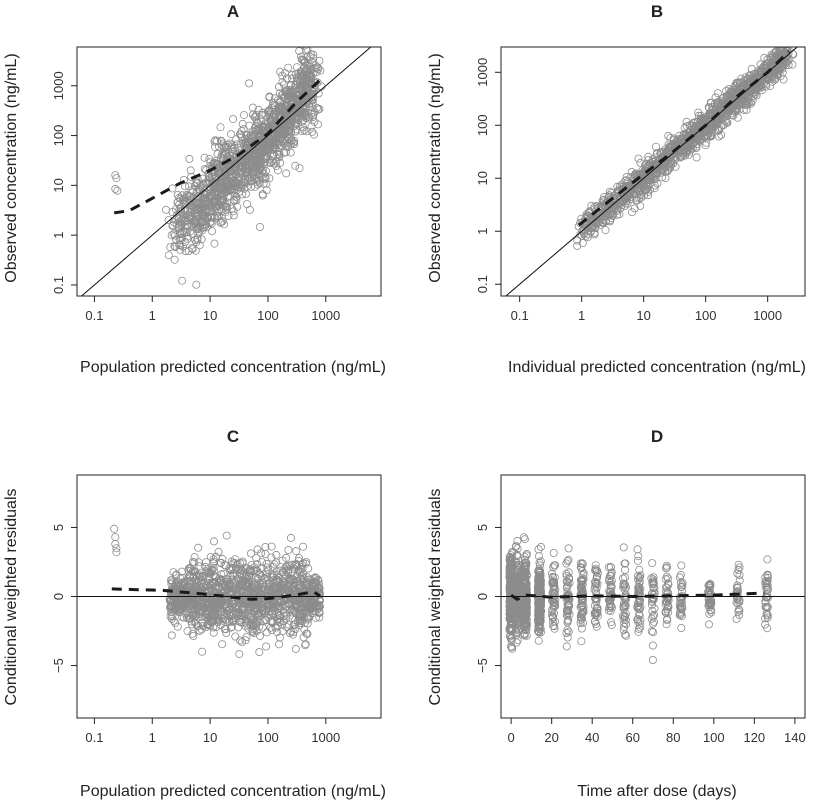  I want to click on panel-b-x-tick-label: 10, so click(643, 315).